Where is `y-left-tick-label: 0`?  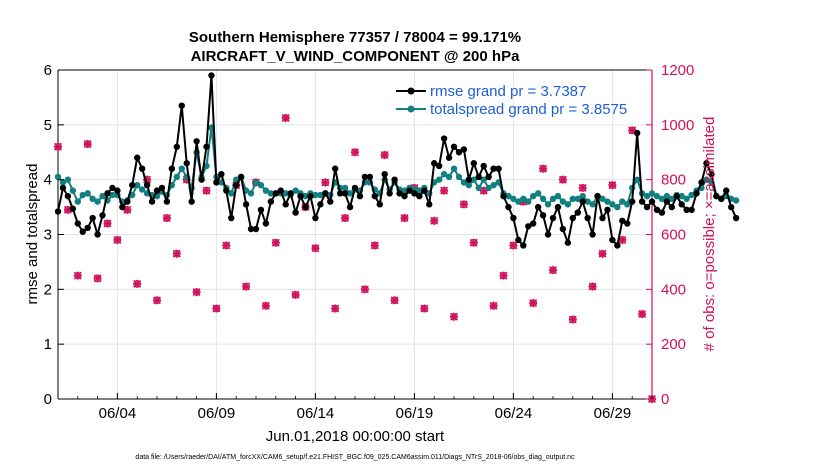 y-left-tick-label: 0 is located at coordinates (48, 399).